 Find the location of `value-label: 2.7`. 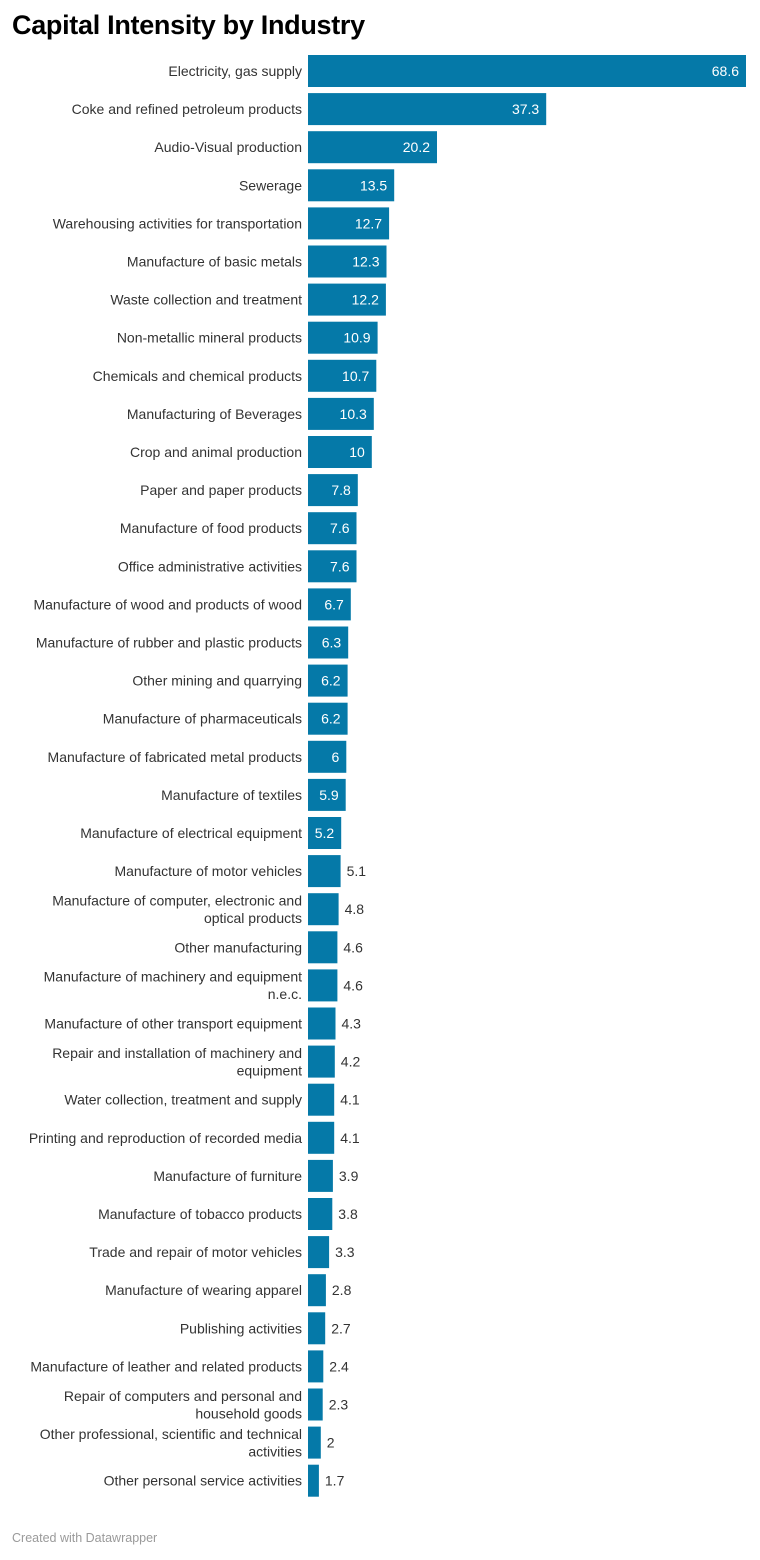

value-label: 2.7 is located at coordinates (341, 1328).